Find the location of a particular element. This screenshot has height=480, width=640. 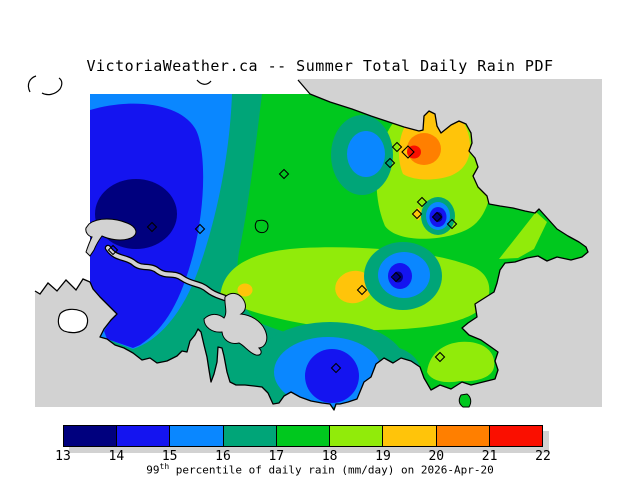

caption-number: 99 is located at coordinates (153, 470).